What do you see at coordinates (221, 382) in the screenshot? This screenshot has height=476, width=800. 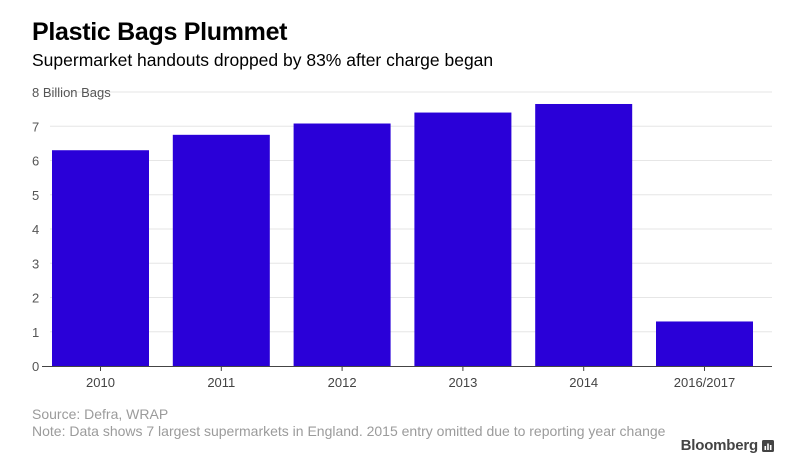 I see `x-tick-label: 2011` at bounding box center [221, 382].